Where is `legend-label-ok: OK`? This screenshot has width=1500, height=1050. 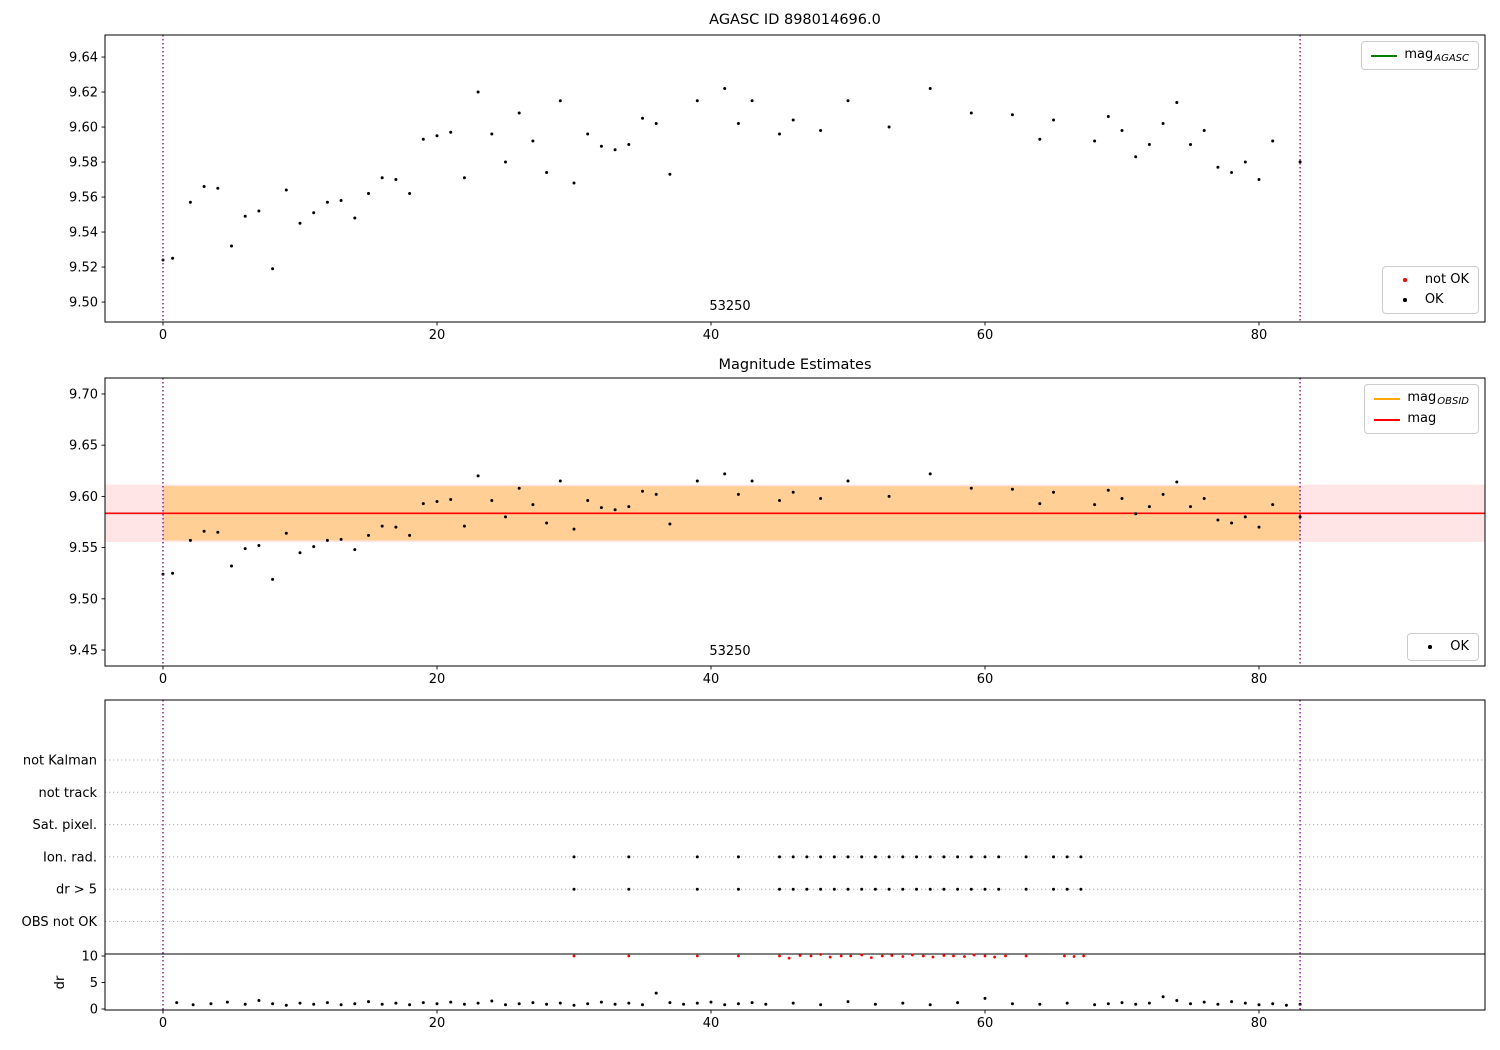
legend-label-ok: OK is located at coordinates (1434, 299).